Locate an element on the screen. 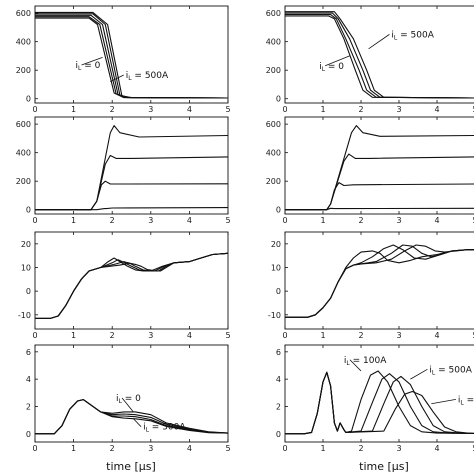 This screenshot has width=474, height=474. y-tick-label: 4 is located at coordinates (28, 379).